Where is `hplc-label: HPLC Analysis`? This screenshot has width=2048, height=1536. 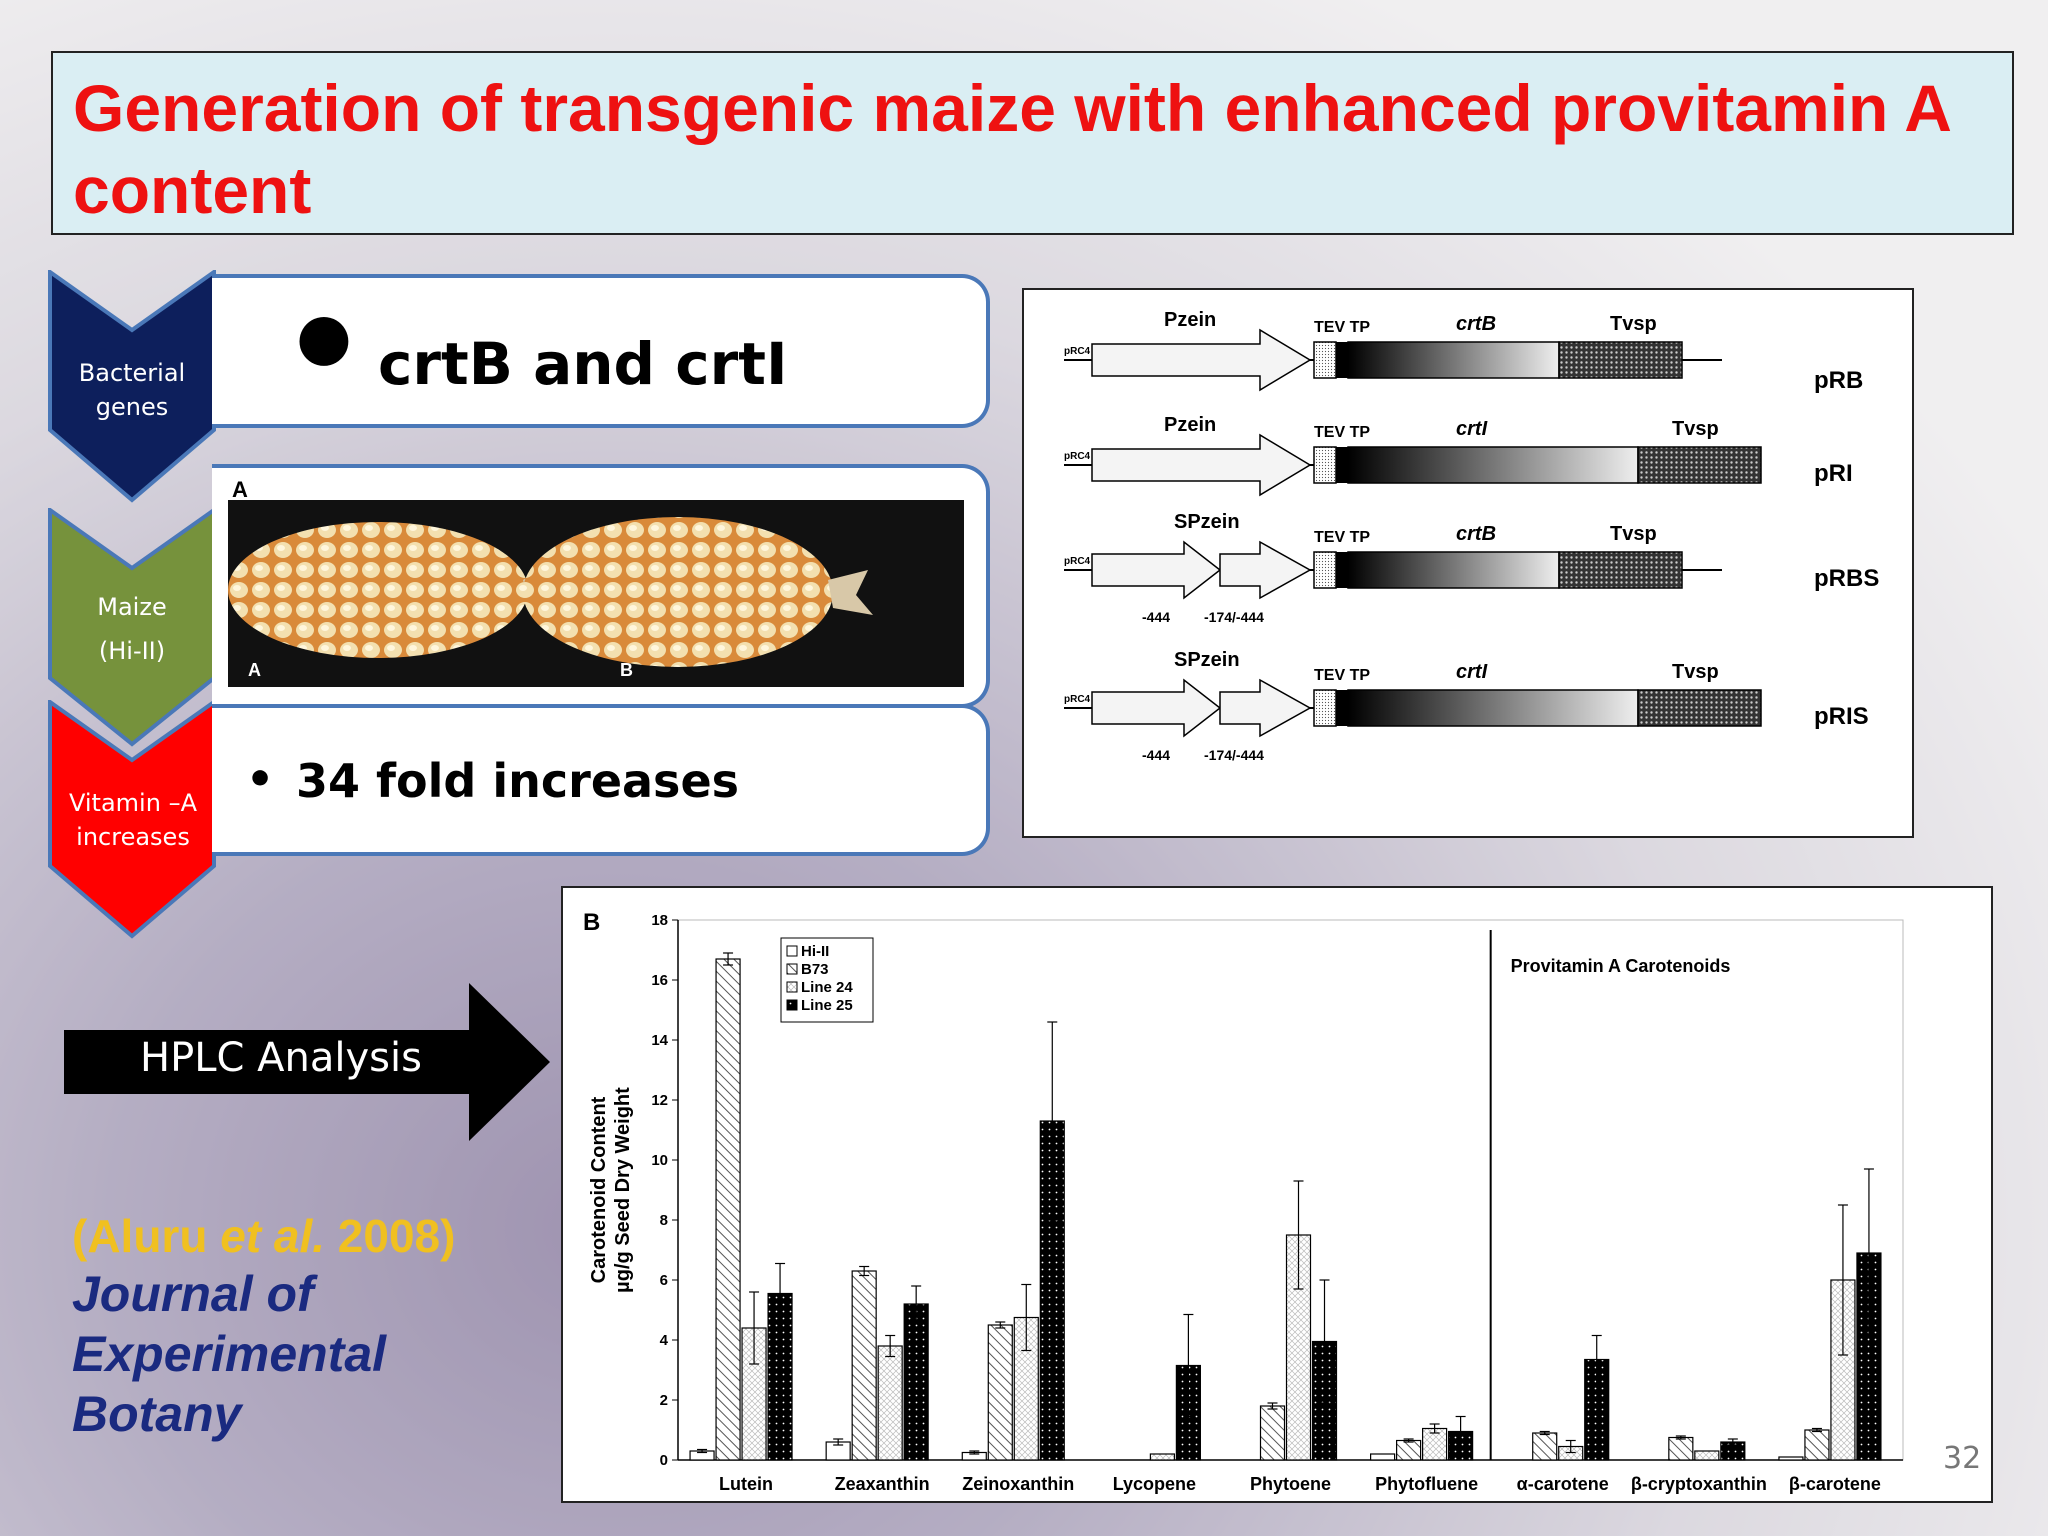 hplc-label: HPLC Analysis is located at coordinates (281, 1058).